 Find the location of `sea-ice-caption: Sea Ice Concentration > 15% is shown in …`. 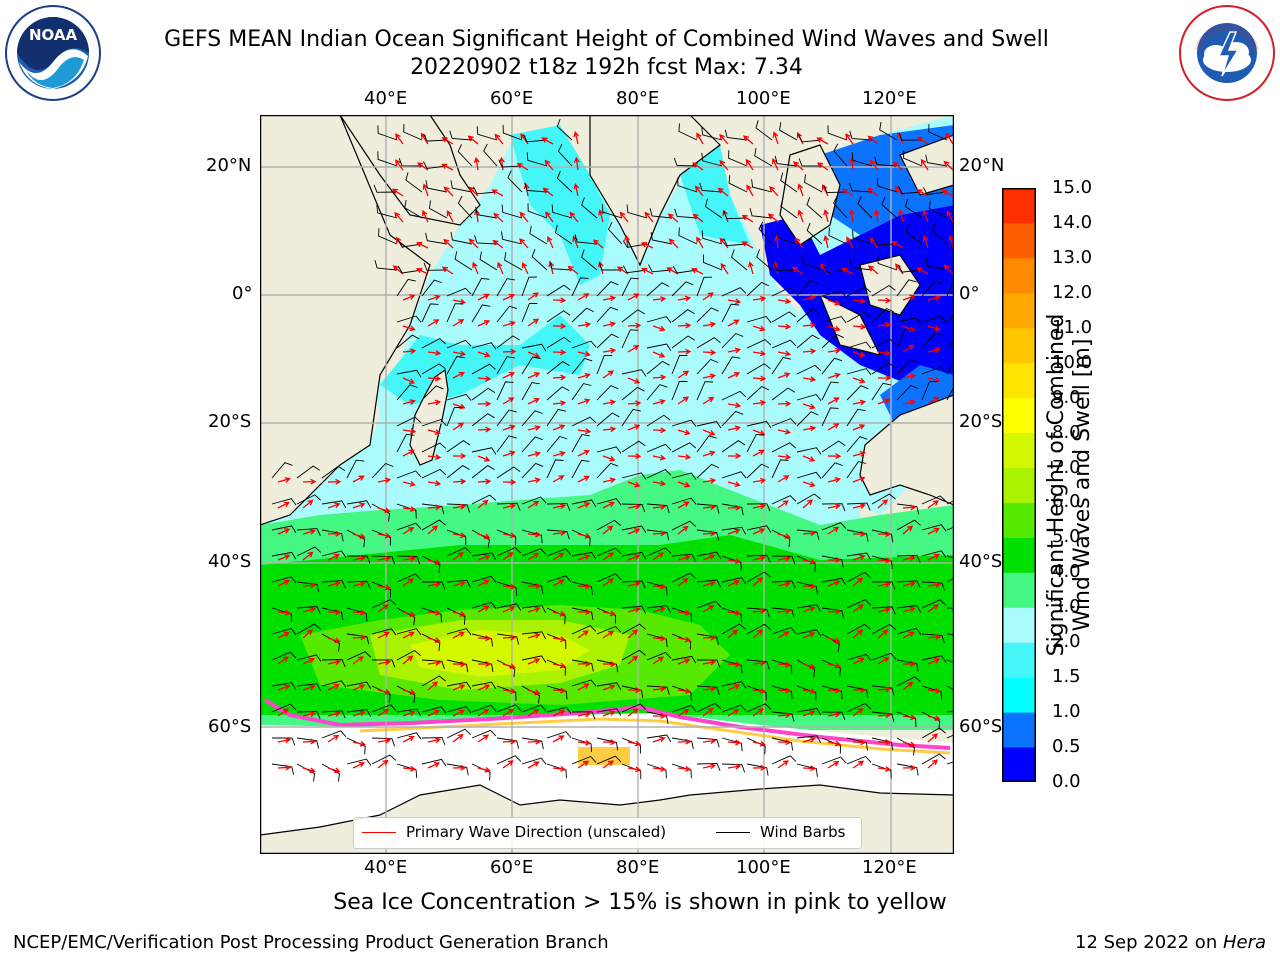

sea-ice-caption: Sea Ice Concentration > 15% is shown in … is located at coordinates (640, 902).